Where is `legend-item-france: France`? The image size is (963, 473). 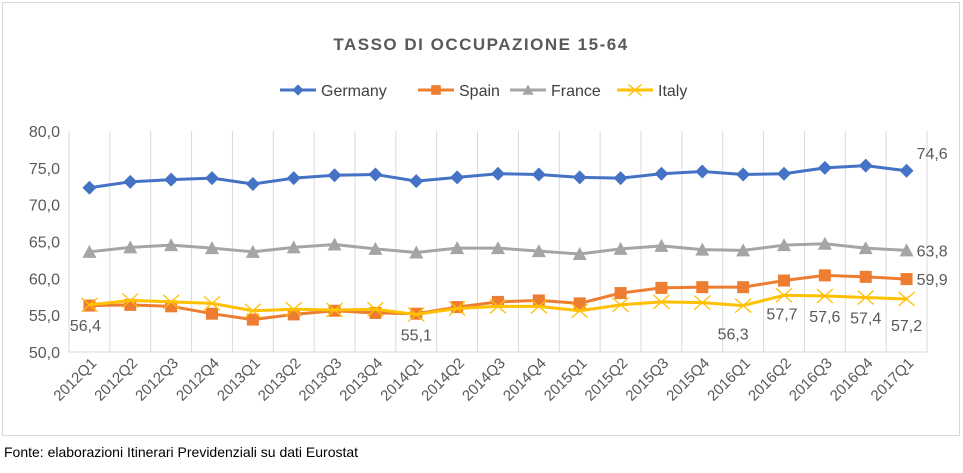
legend-item-france: France is located at coordinates (555, 91).